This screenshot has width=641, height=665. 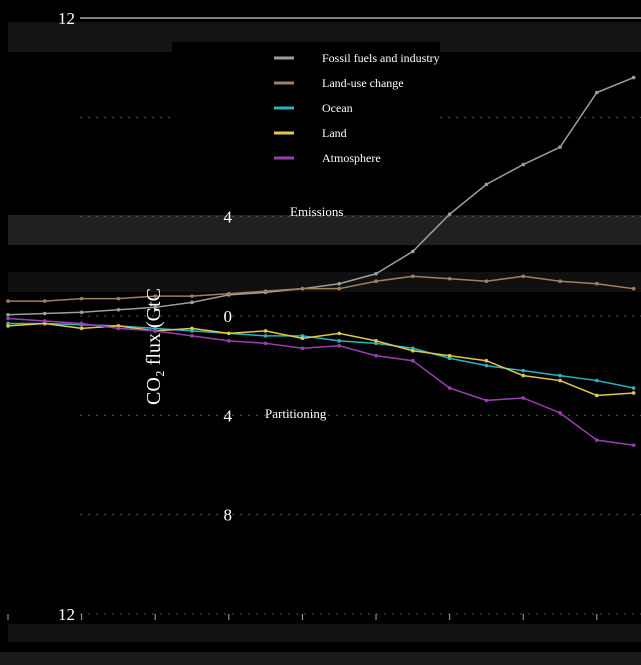 I want to click on y-tick-label-4: 4, so click(x=228, y=415).